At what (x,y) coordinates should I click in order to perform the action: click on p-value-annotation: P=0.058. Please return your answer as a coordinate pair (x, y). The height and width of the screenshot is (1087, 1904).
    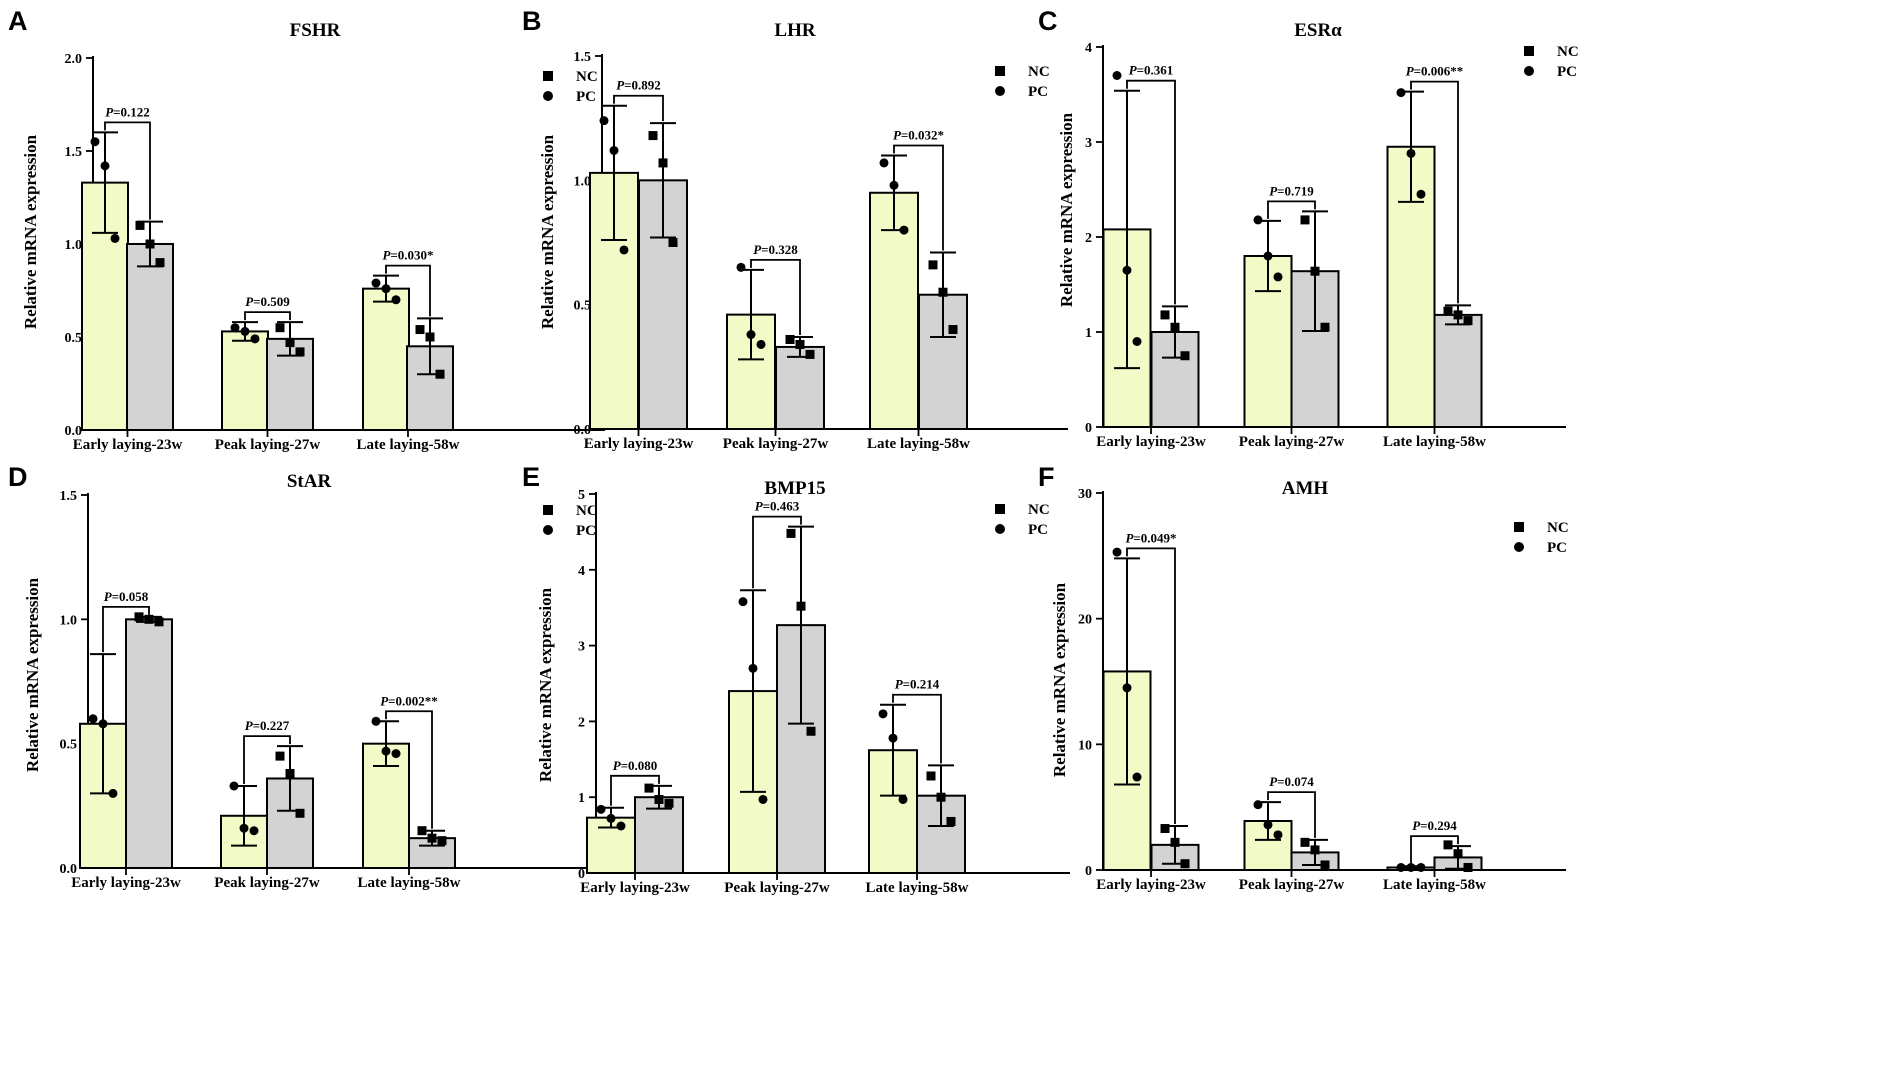
    Looking at the image, I should click on (126, 596).